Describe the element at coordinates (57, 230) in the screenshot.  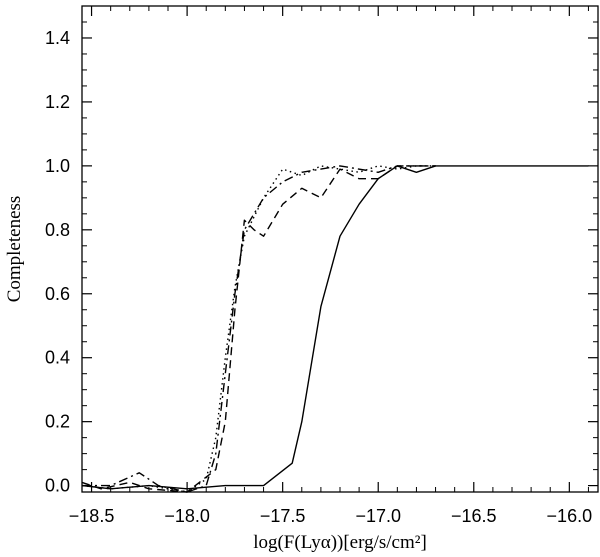
I see `y-tick-label: 0.8` at that location.